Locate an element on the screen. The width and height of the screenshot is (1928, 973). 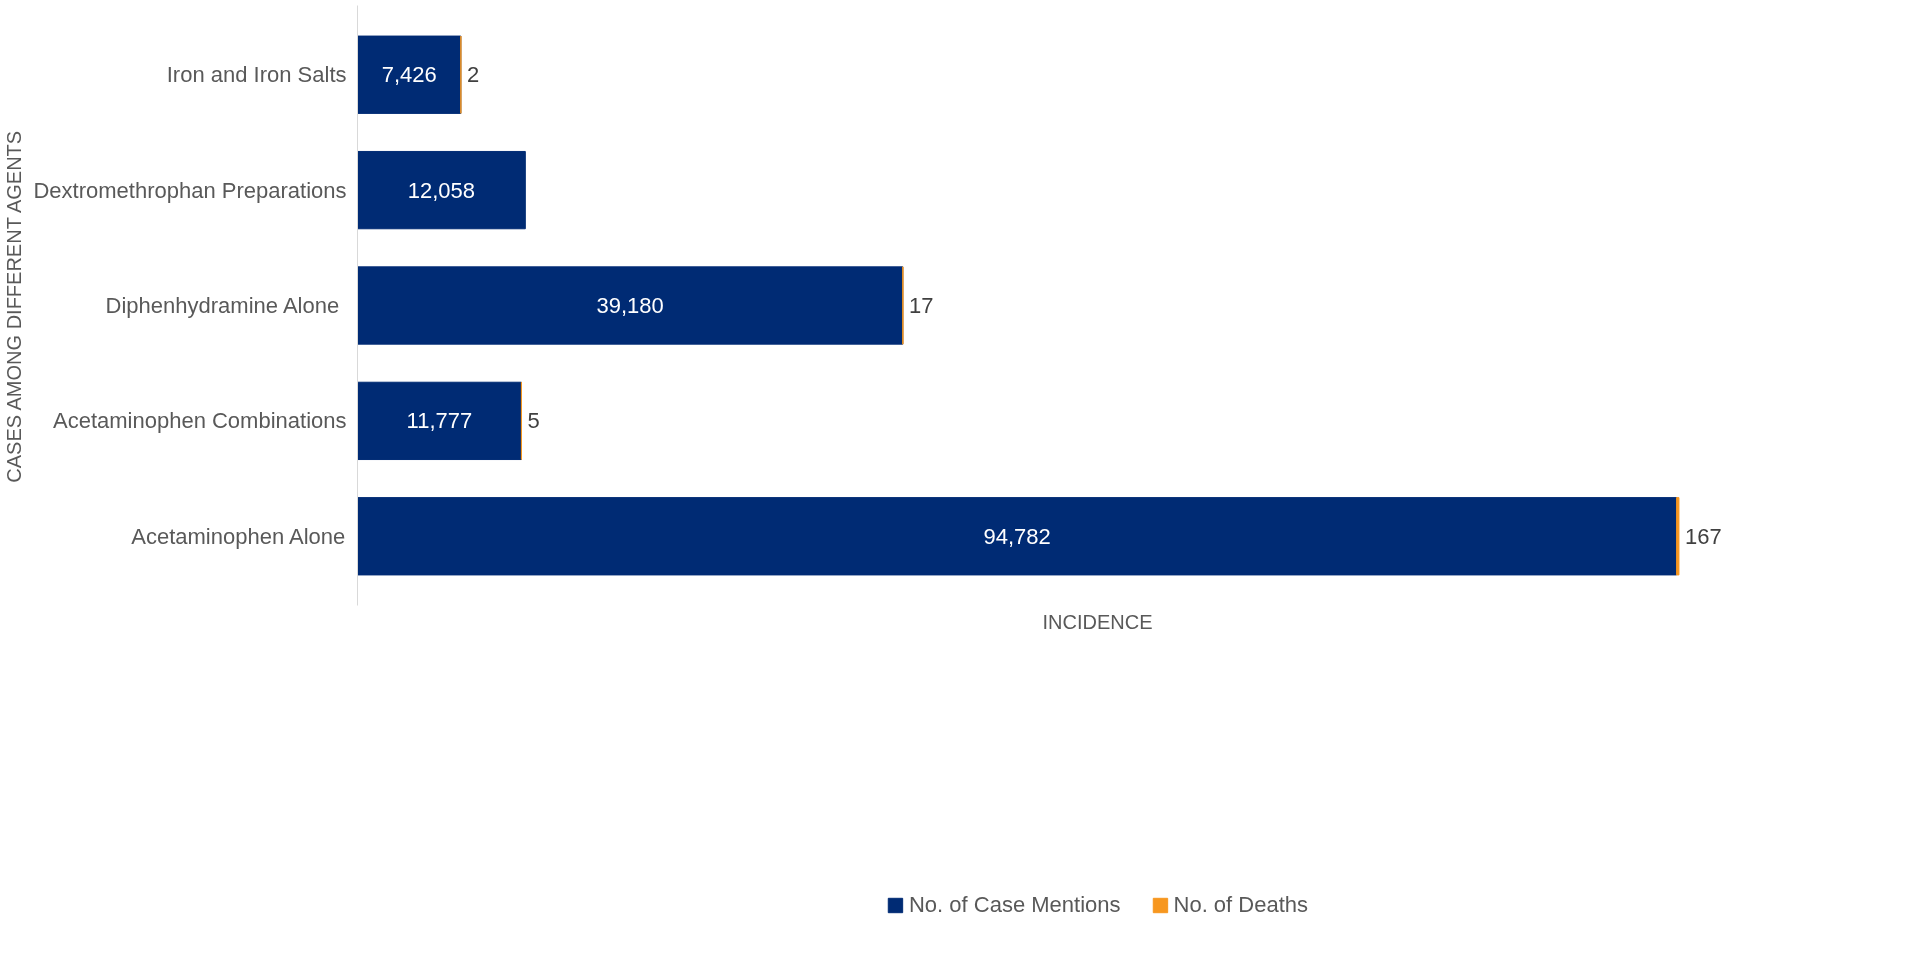
data-label: 12,058 is located at coordinates (441, 190).